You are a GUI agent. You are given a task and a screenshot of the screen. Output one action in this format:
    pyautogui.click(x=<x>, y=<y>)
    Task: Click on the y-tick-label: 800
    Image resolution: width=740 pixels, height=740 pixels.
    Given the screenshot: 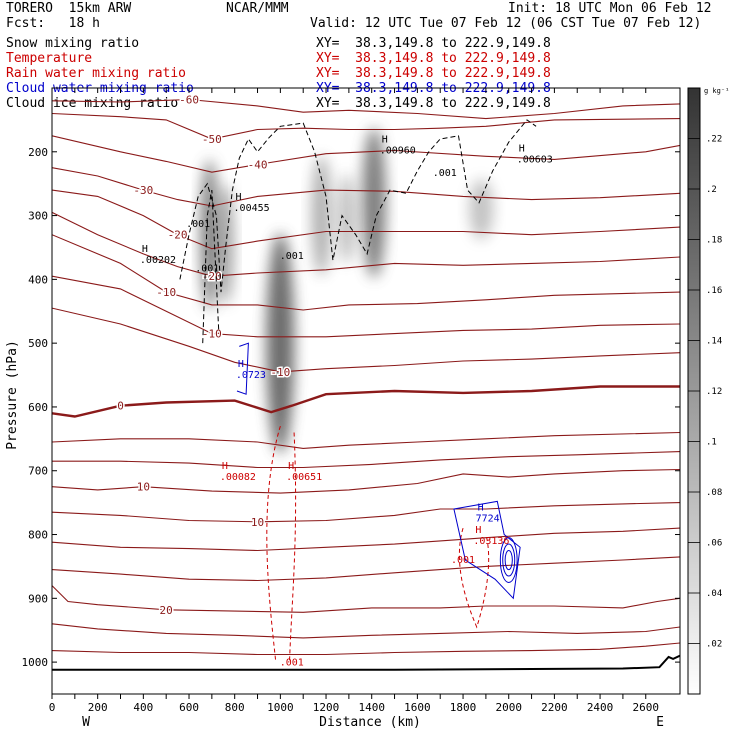 What is the action you would take?
    pyautogui.click(x=38, y=535)
    